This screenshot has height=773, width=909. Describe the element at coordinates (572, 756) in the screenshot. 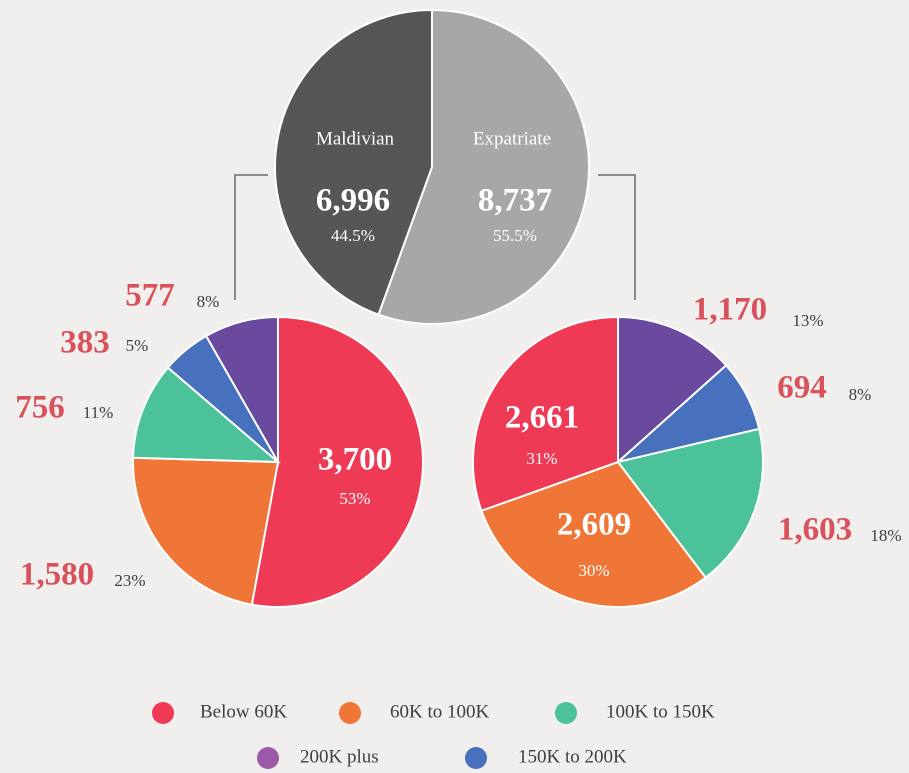

I see `legend-label: 150K to 200K` at that location.